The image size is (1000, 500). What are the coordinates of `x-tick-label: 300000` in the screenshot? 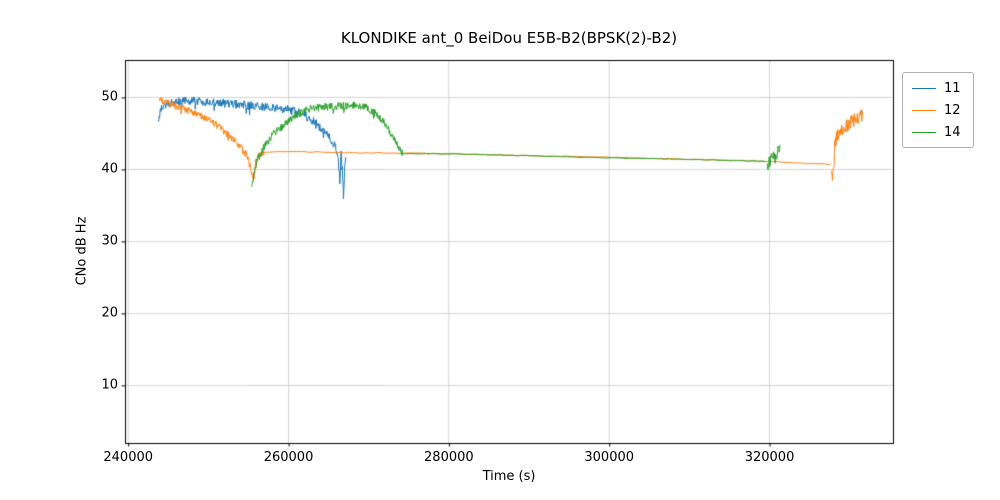 It's located at (609, 457).